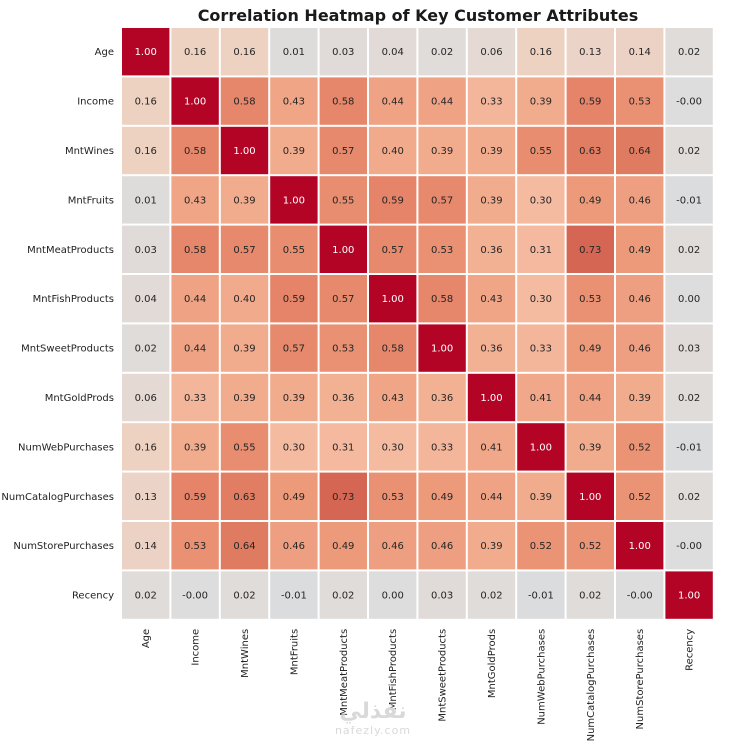  I want to click on heatmap-cell-MntMeatProducts-MntGoldProds, so click(491, 249).